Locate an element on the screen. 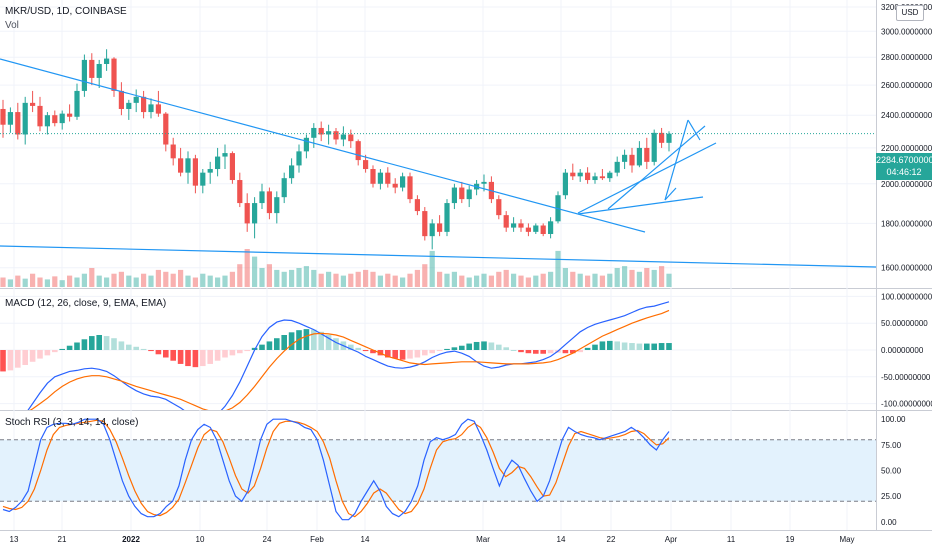  currency-badge: USD is located at coordinates (910, 13).